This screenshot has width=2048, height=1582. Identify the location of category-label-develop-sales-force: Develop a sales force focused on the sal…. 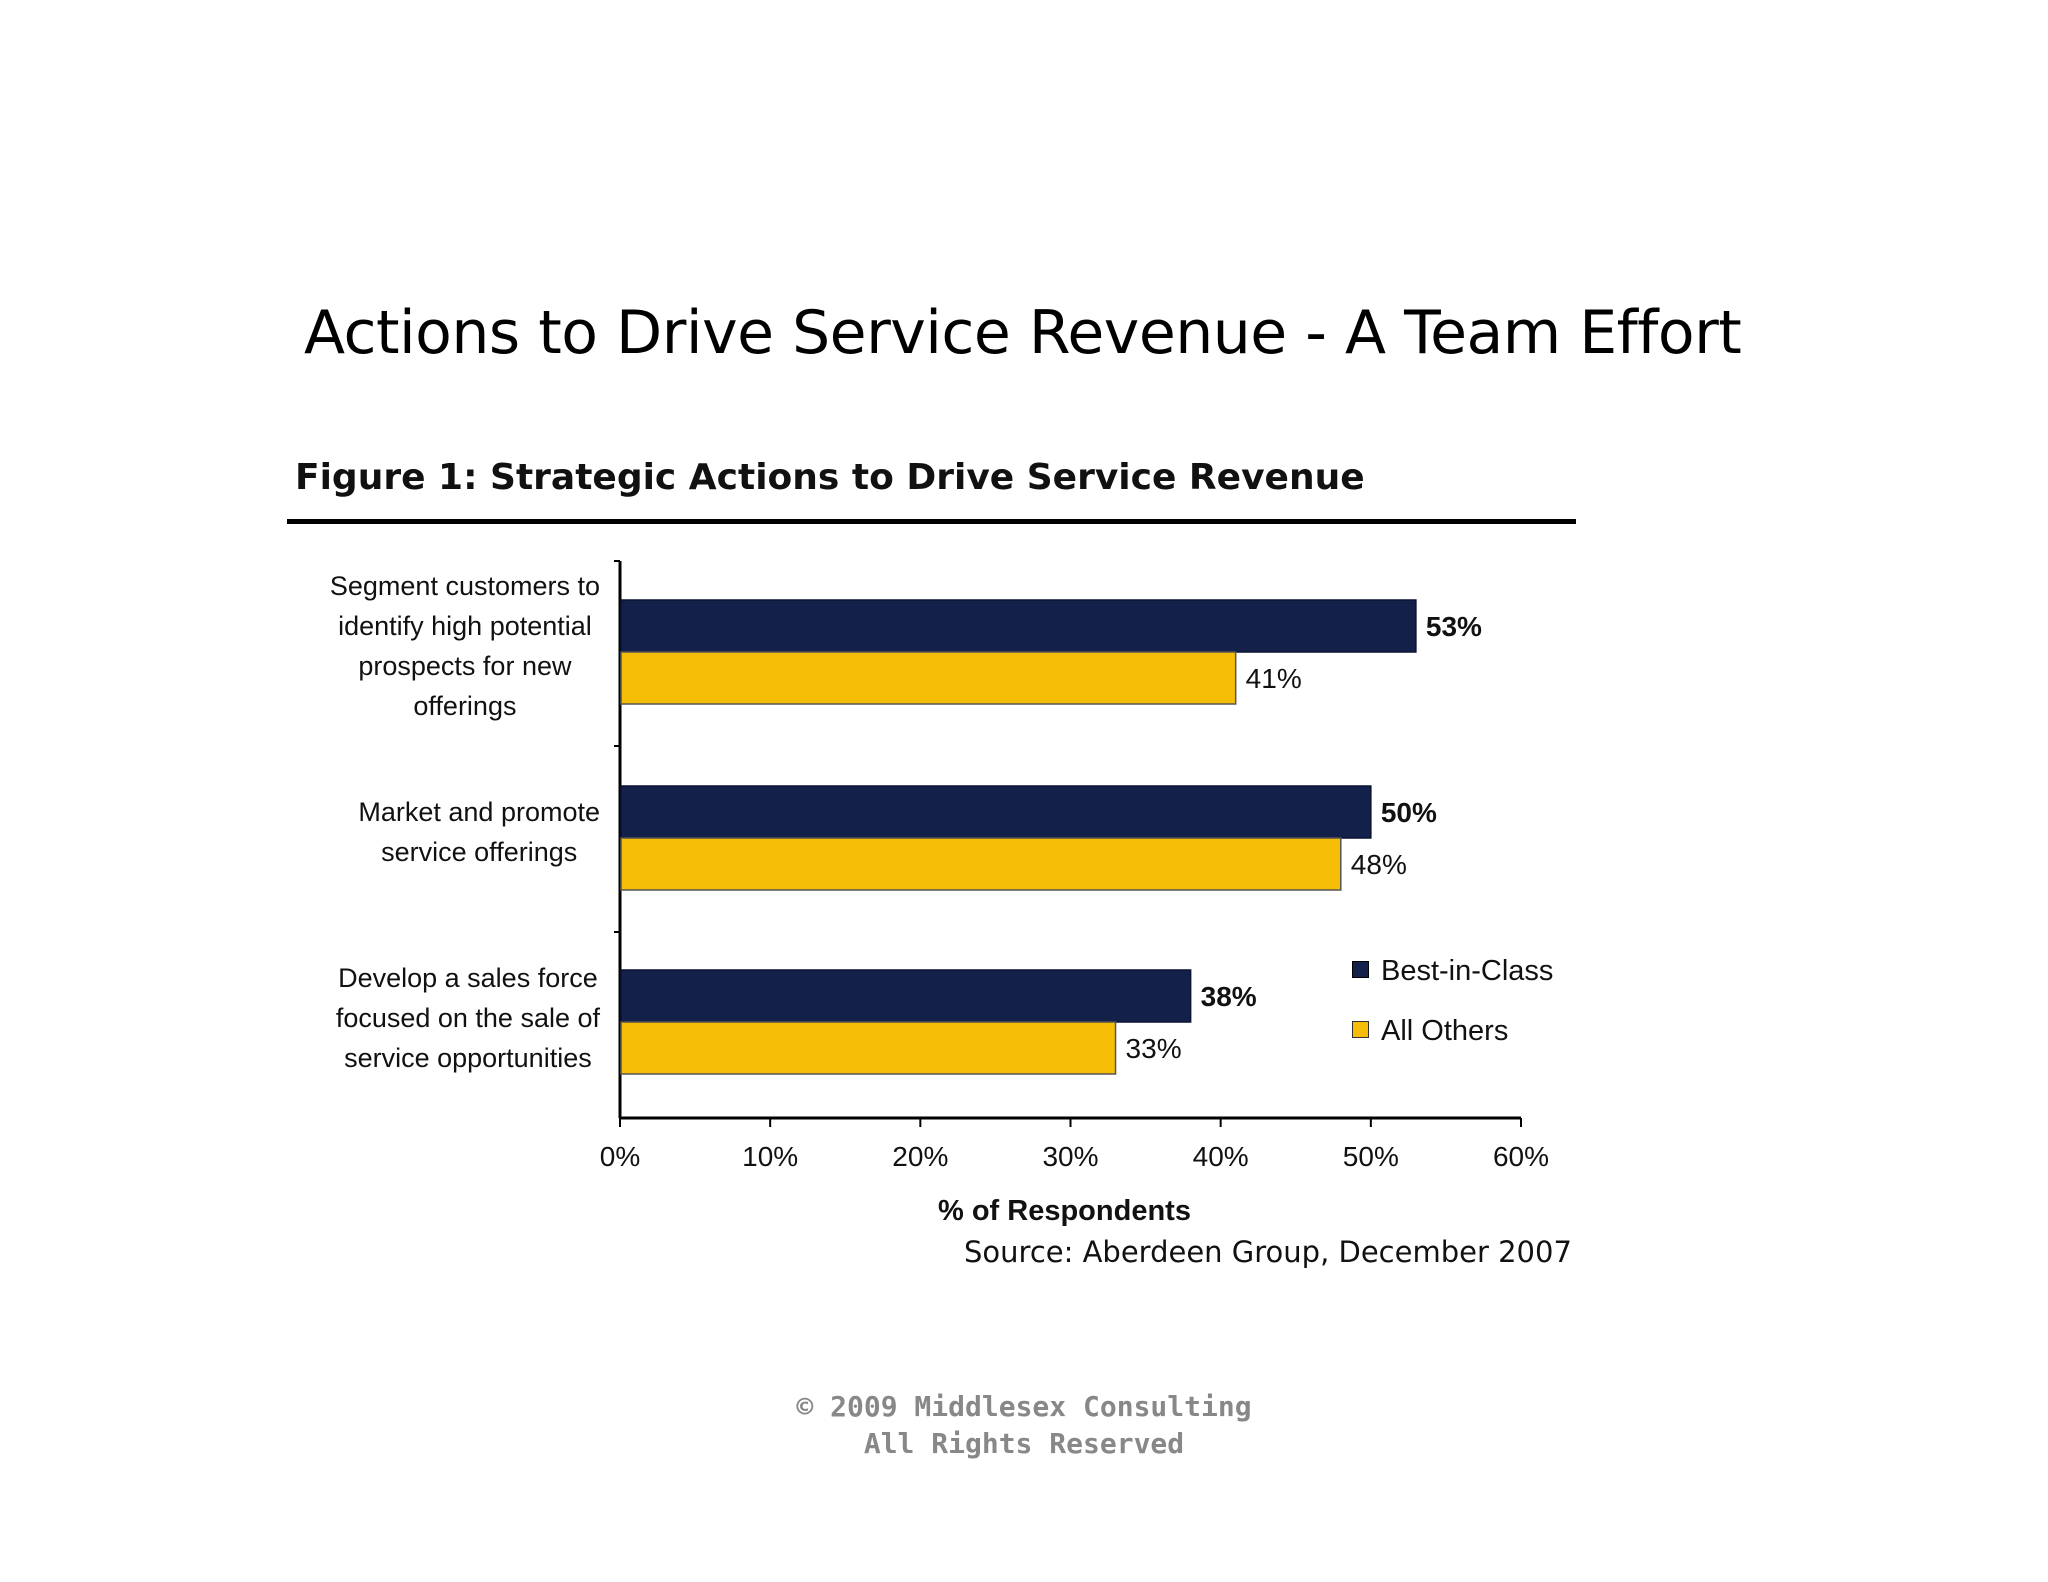
(467, 1018).